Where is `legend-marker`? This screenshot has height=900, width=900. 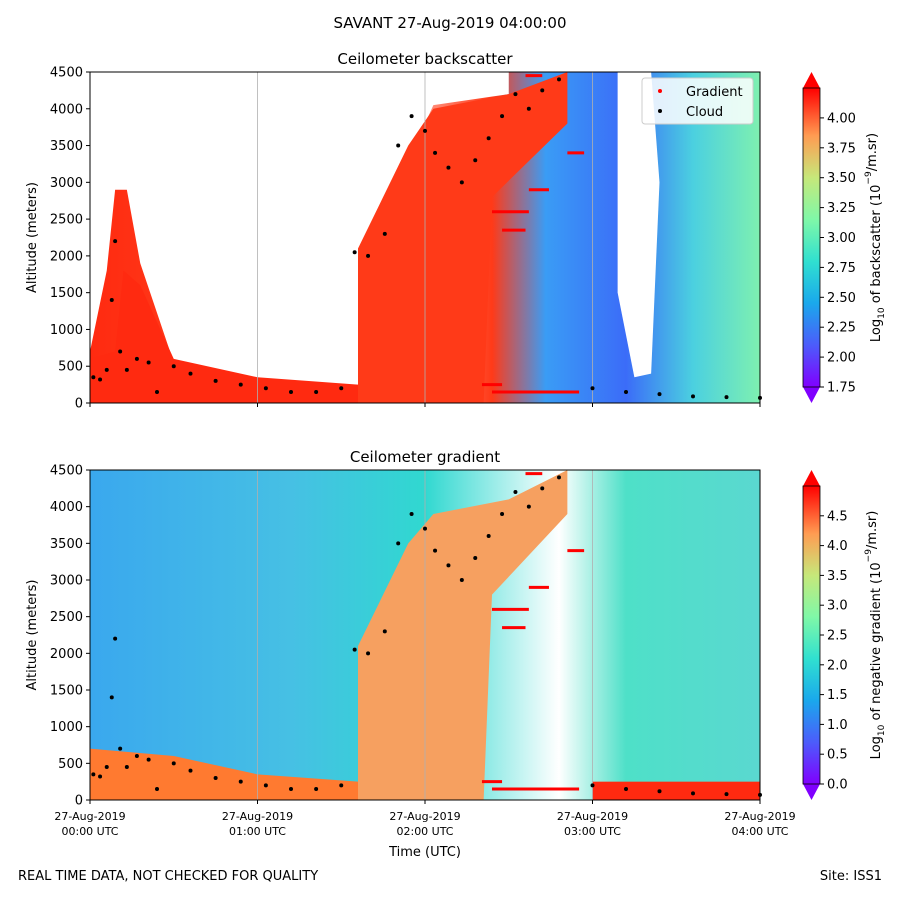
legend-marker is located at coordinates (660, 91).